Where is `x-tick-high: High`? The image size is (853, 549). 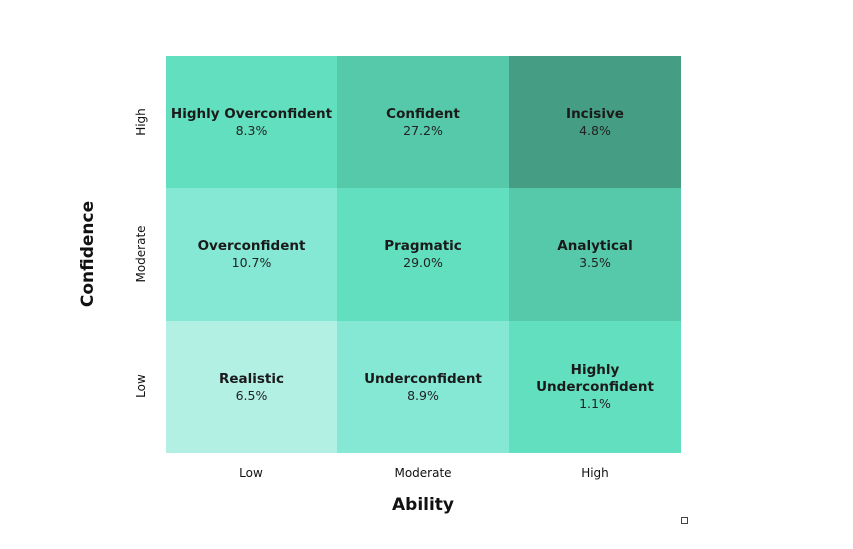
x-tick-high: High is located at coordinates (595, 473).